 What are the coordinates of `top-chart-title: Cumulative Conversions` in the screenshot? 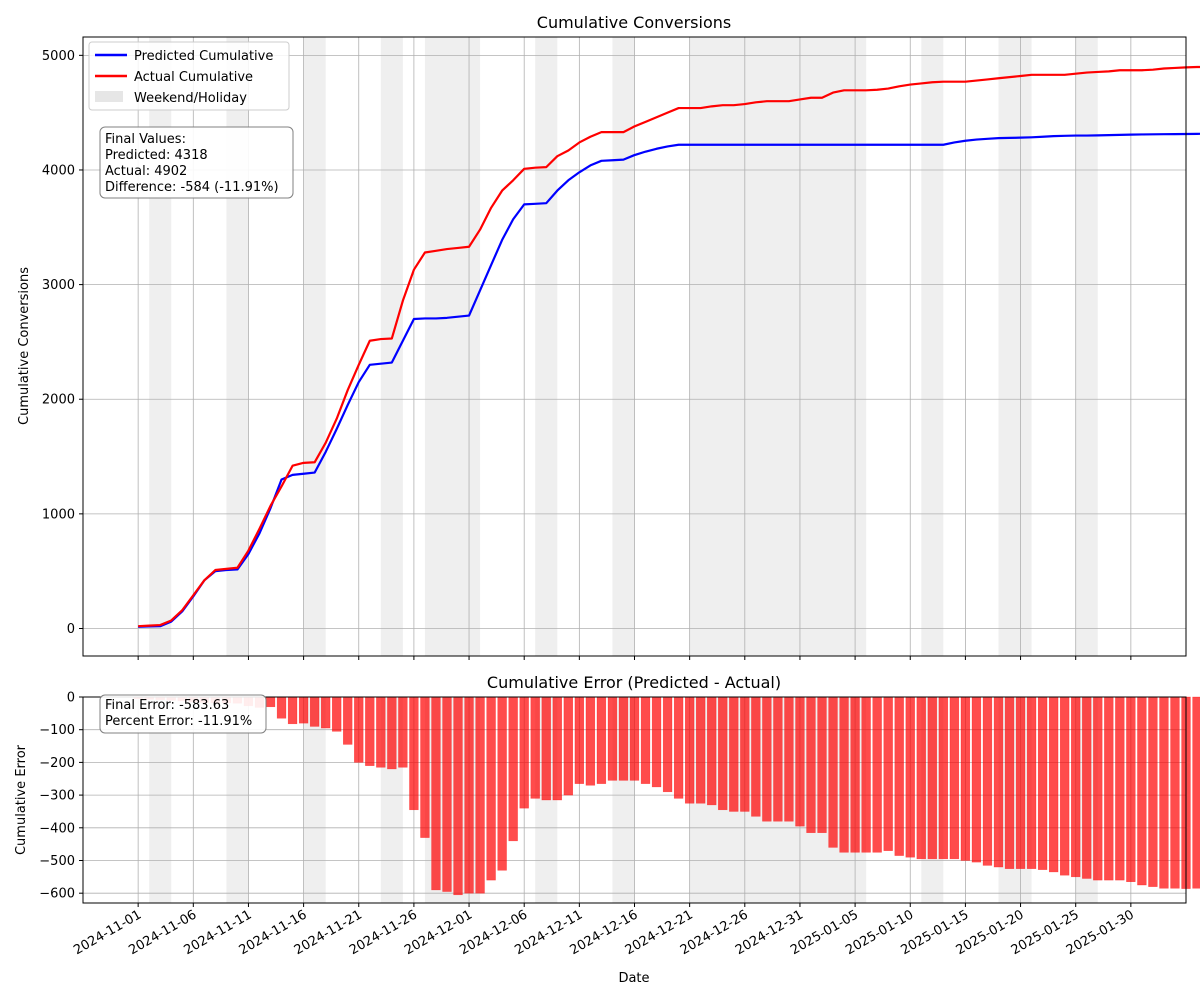 It's located at (634, 22).